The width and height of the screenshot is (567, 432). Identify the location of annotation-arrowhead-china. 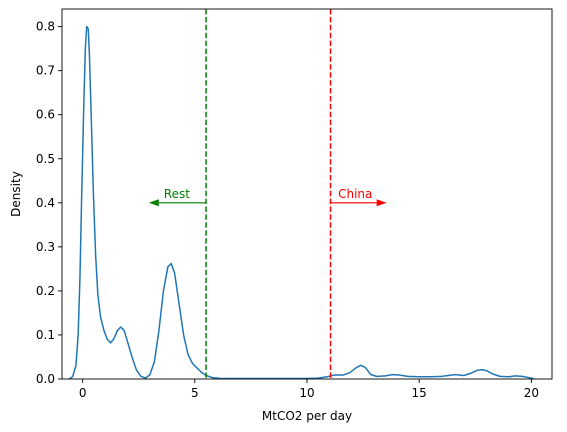
(381, 203).